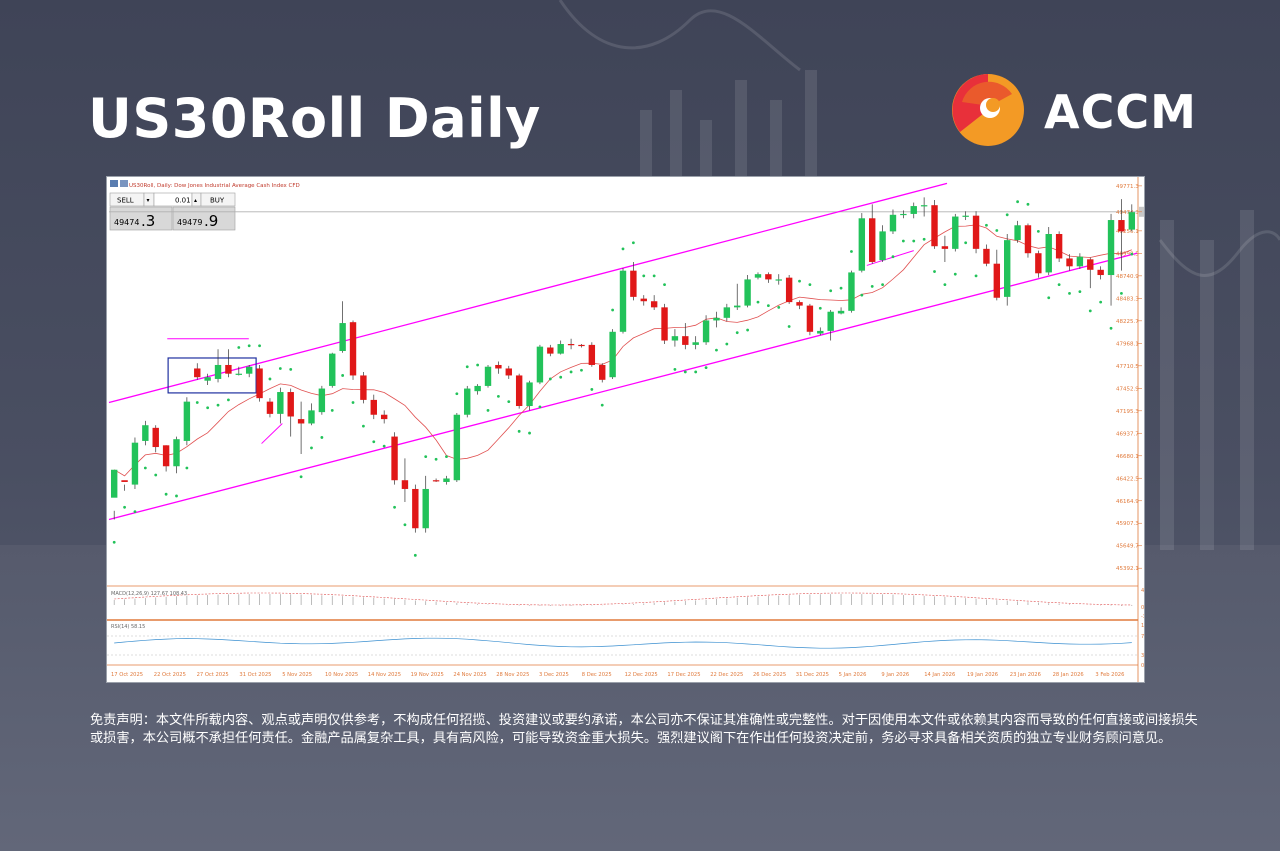 The height and width of the screenshot is (851, 1280). What do you see at coordinates (982, 675) in the screenshot?
I see `x-tick-label: 19 Jan 2026` at bounding box center [982, 675].